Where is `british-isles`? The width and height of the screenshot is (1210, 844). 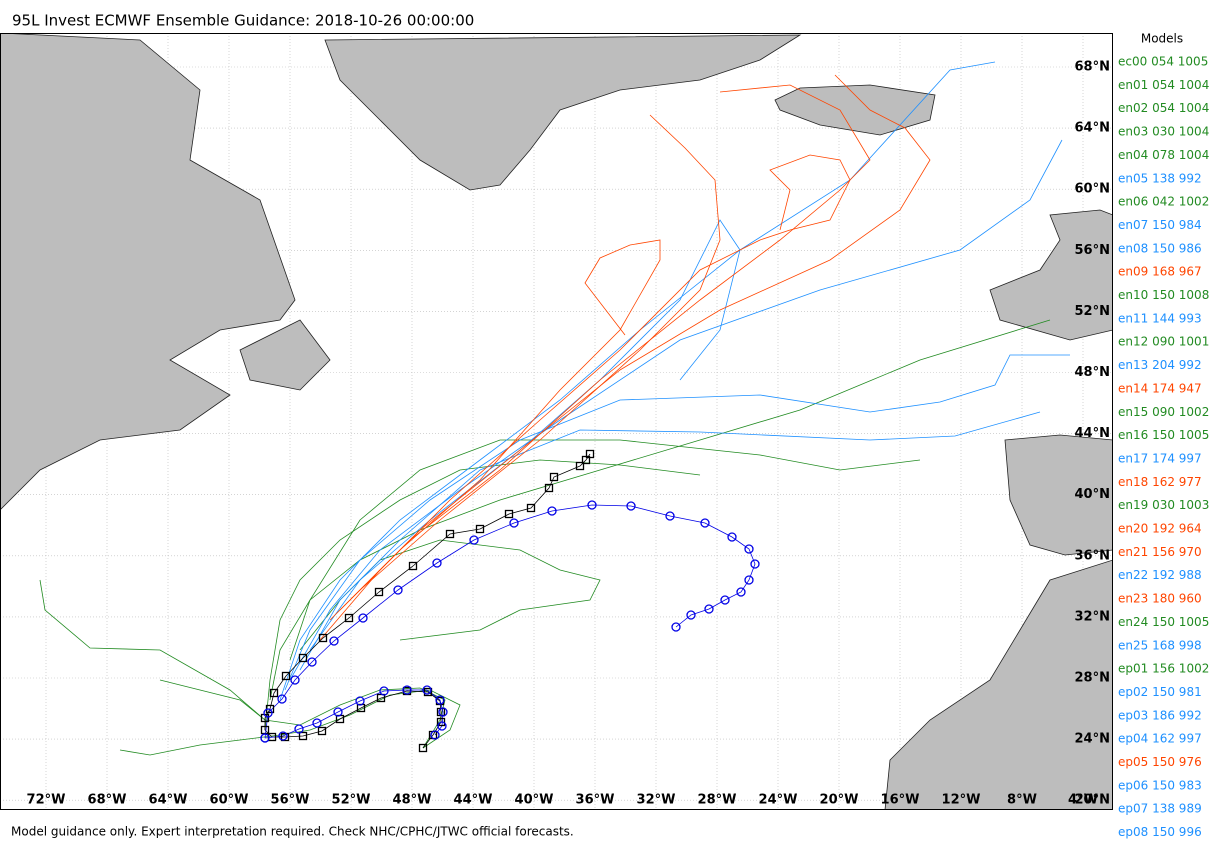
british-isles is located at coordinates (1051, 275).